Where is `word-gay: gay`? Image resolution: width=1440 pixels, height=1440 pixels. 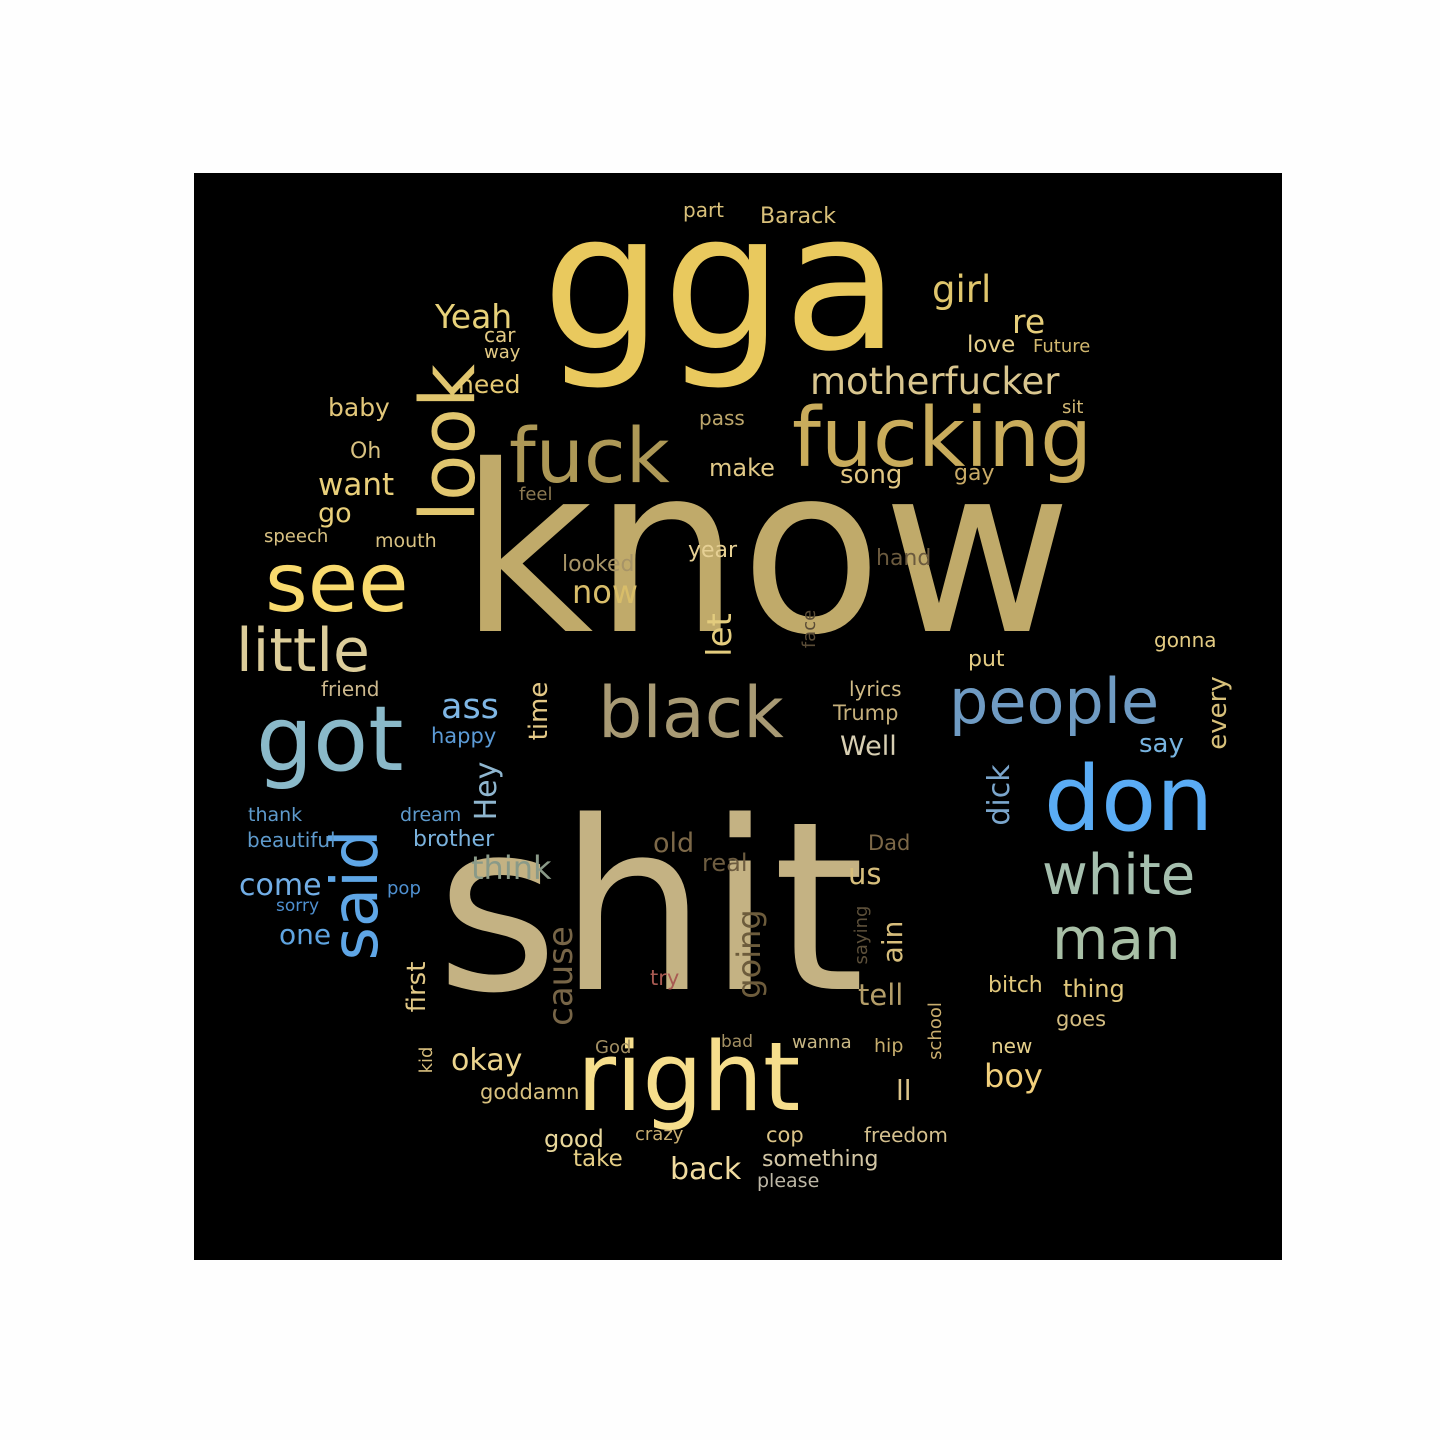
word-gay: gay is located at coordinates (974, 473).